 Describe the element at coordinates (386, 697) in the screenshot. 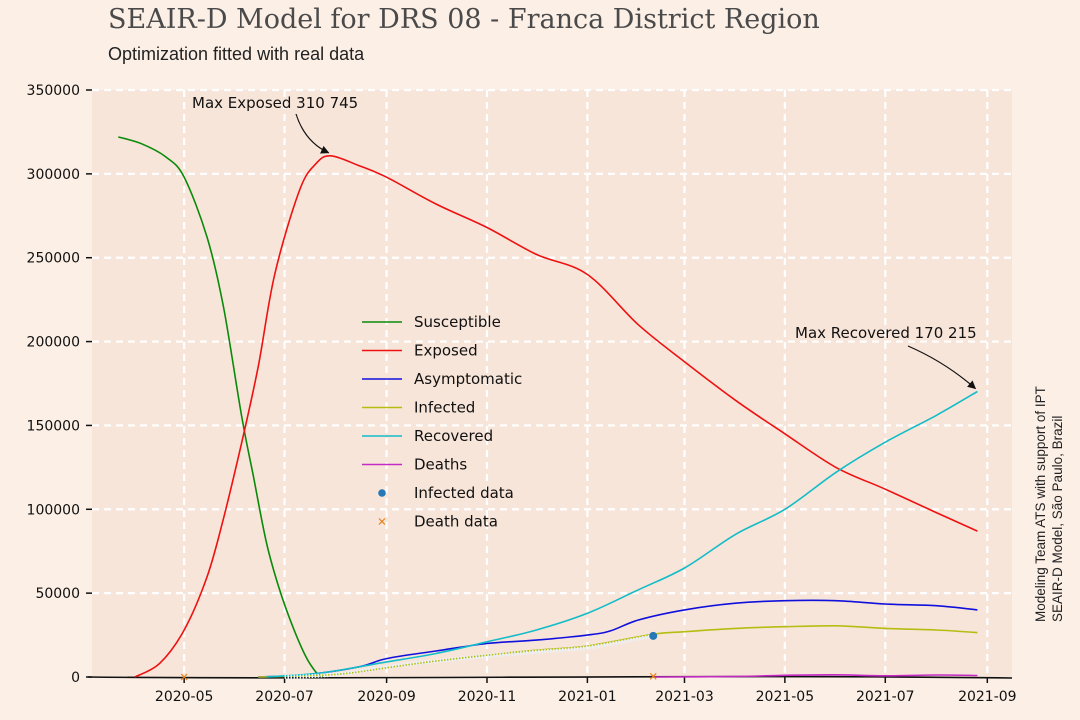

I see `x-tick-label: 2020-09` at that location.